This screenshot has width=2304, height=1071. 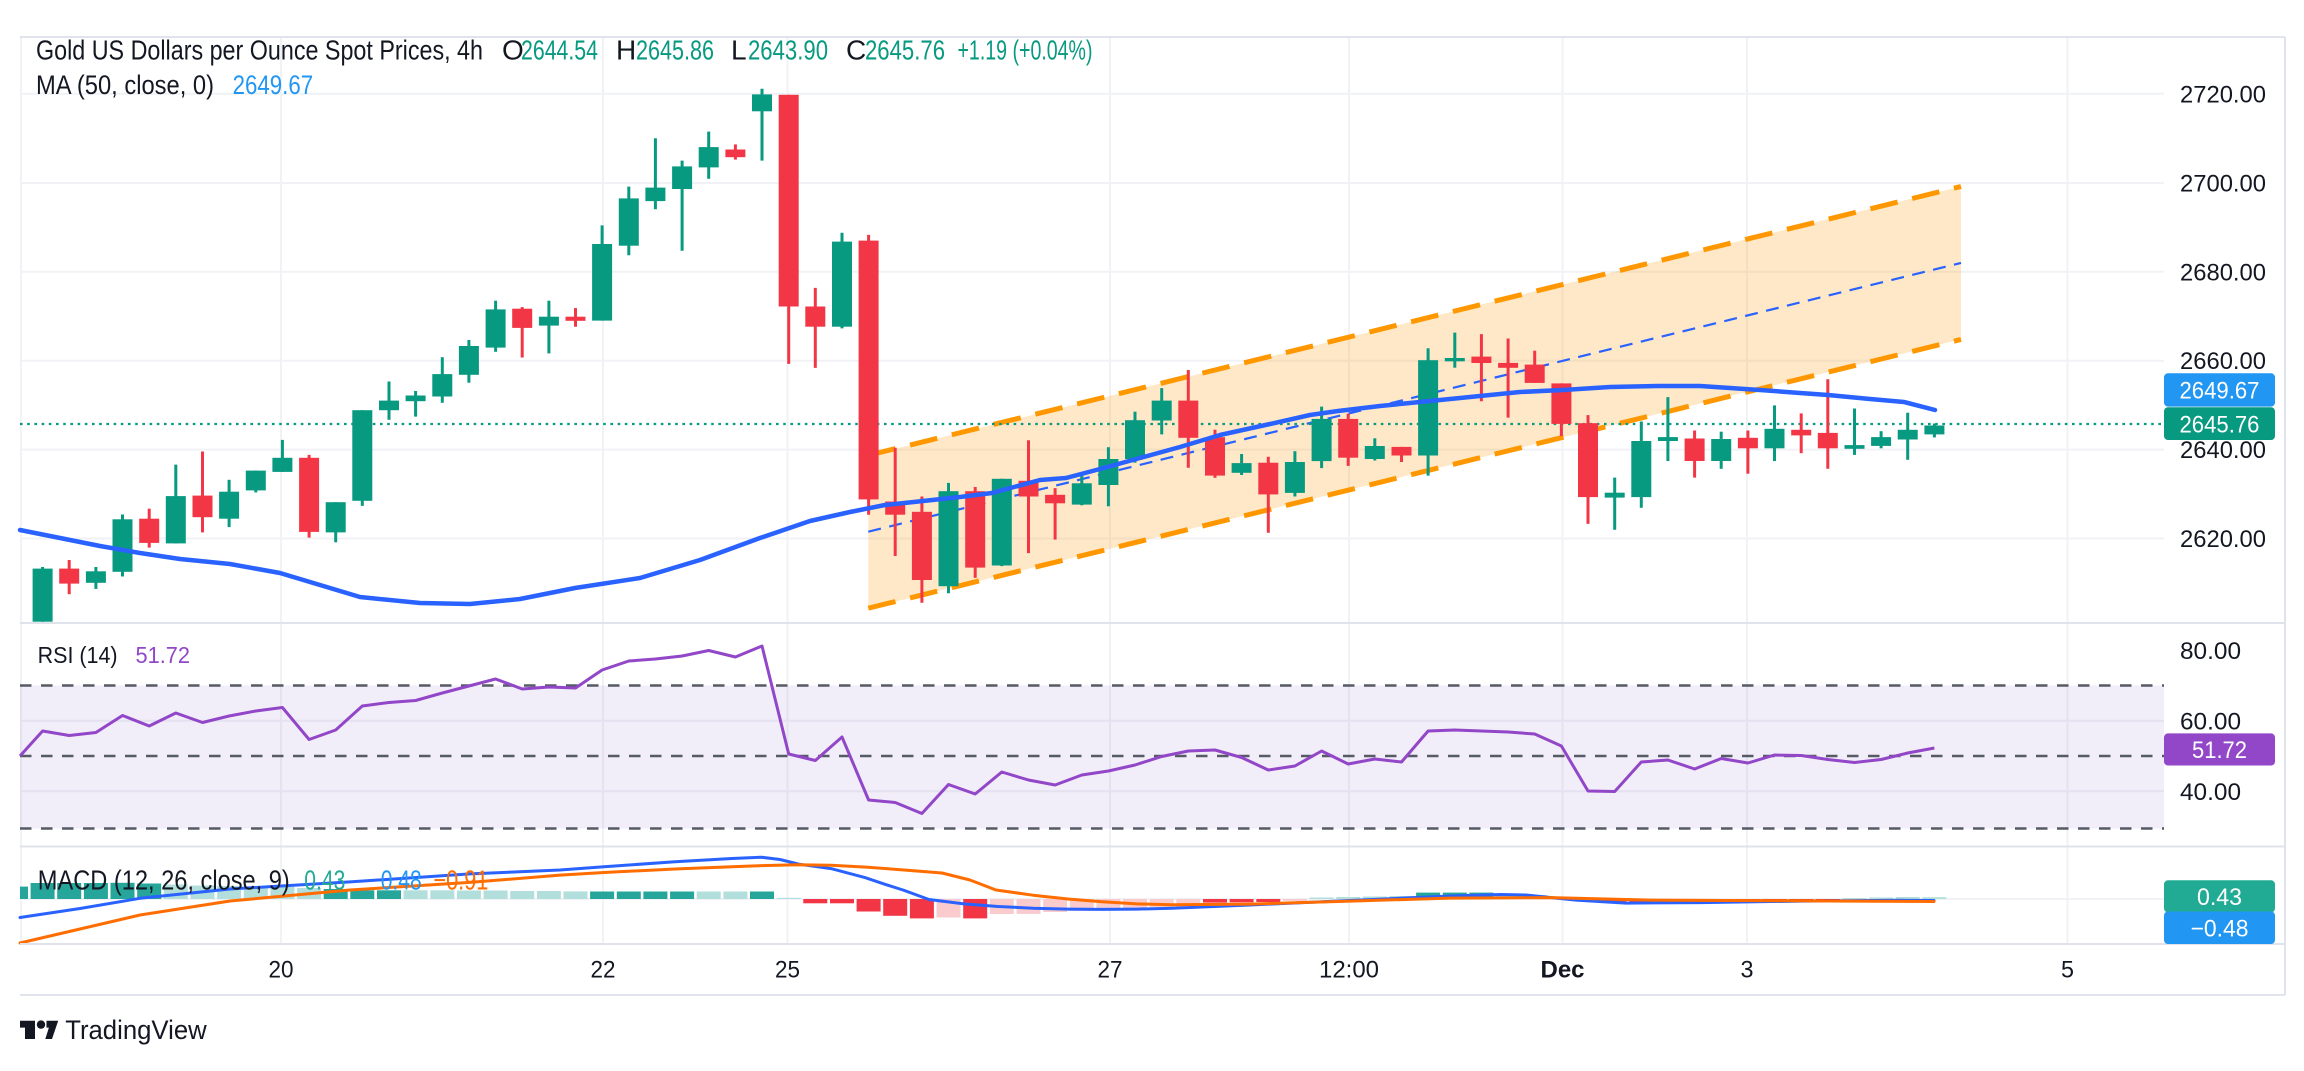 What do you see at coordinates (1563, 970) in the screenshot?
I see `svg-text: Dec` at bounding box center [1563, 970].